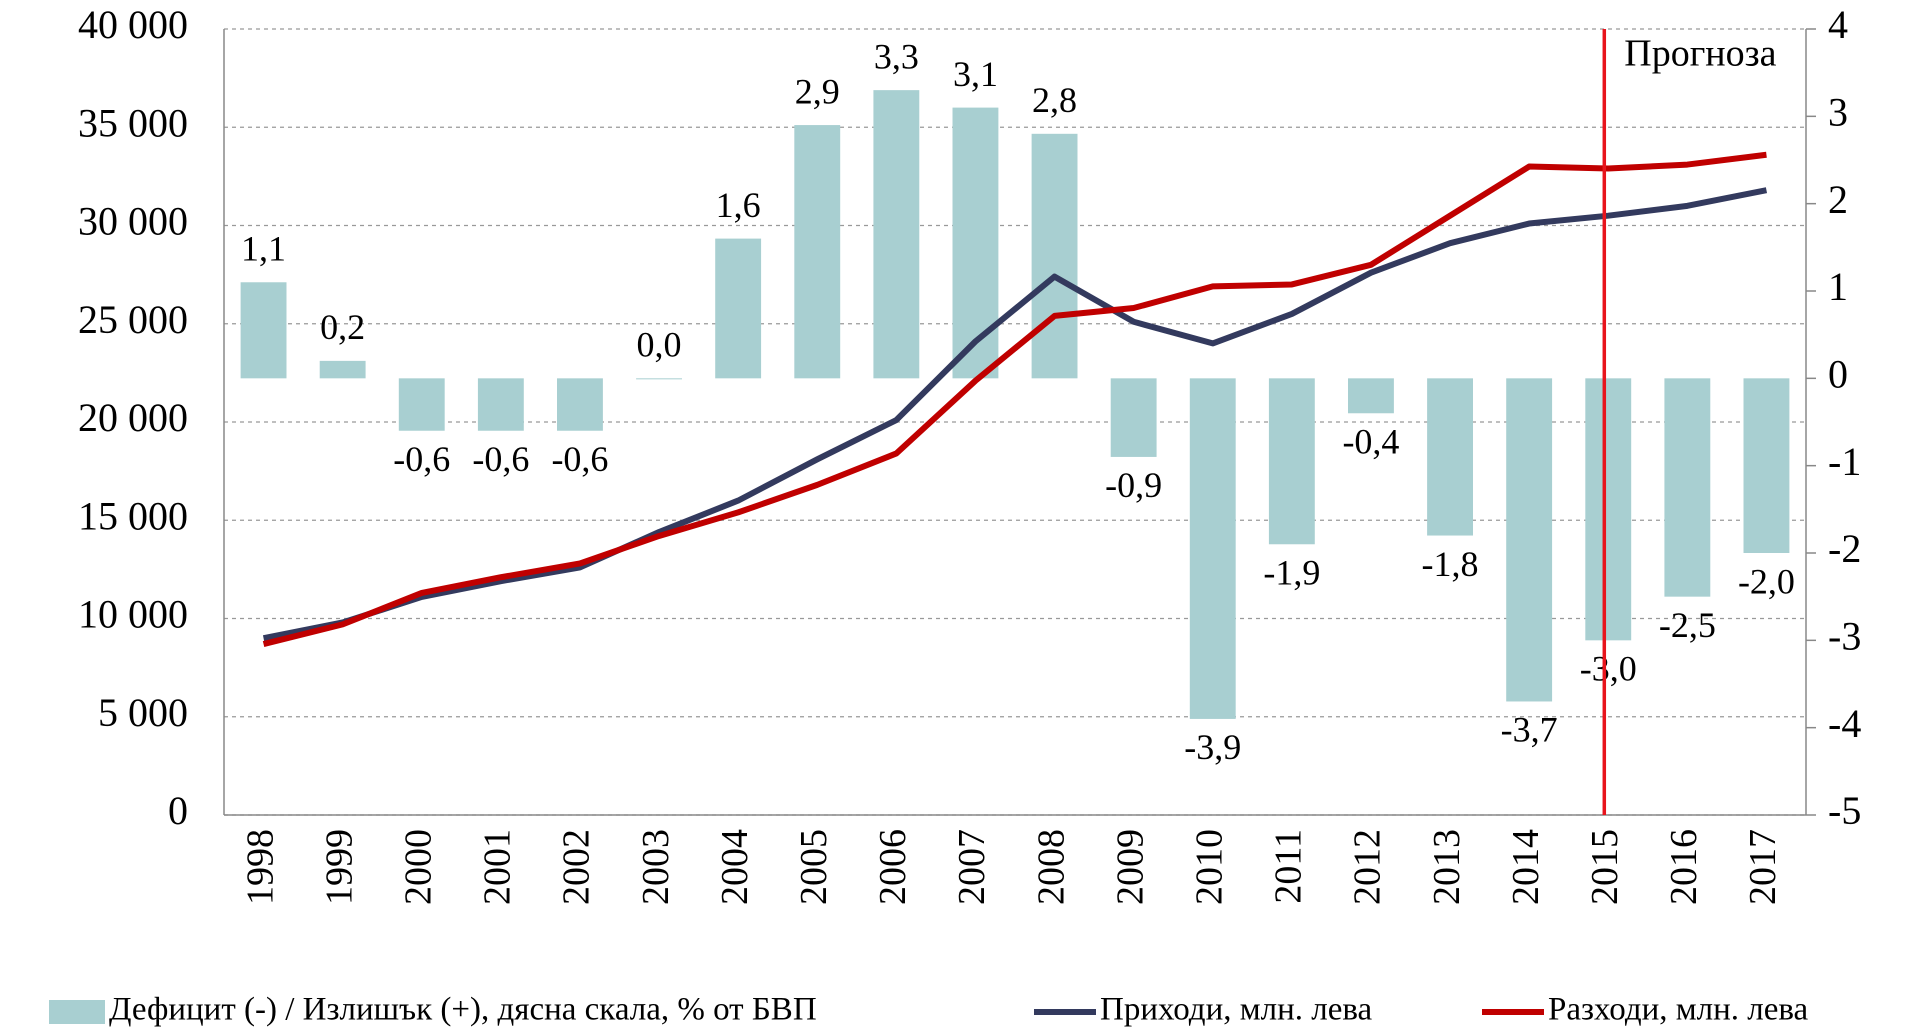 This screenshot has width=1907, height=1032. Describe the element at coordinates (1605, 867) in the screenshot. I see `x-tick-label: 2015` at that location.